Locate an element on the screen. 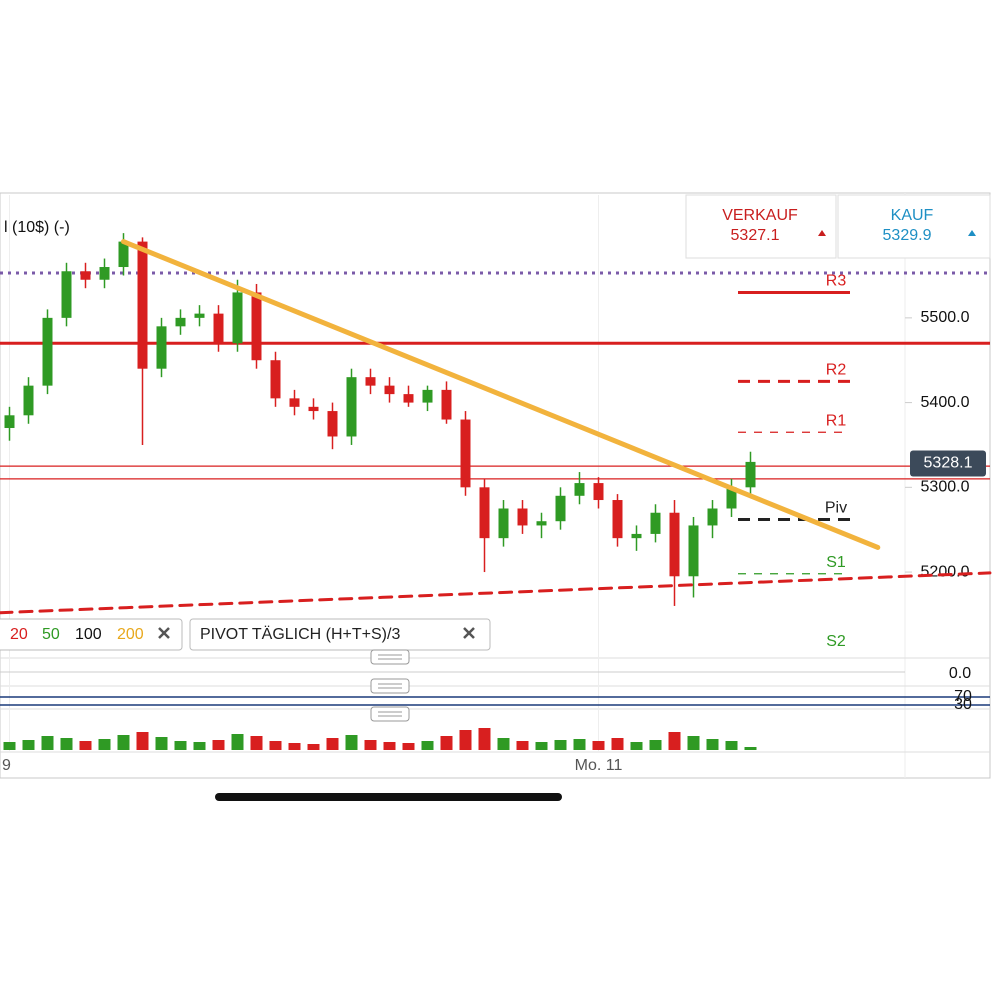  ma-legend is located at coordinates (91, 634).